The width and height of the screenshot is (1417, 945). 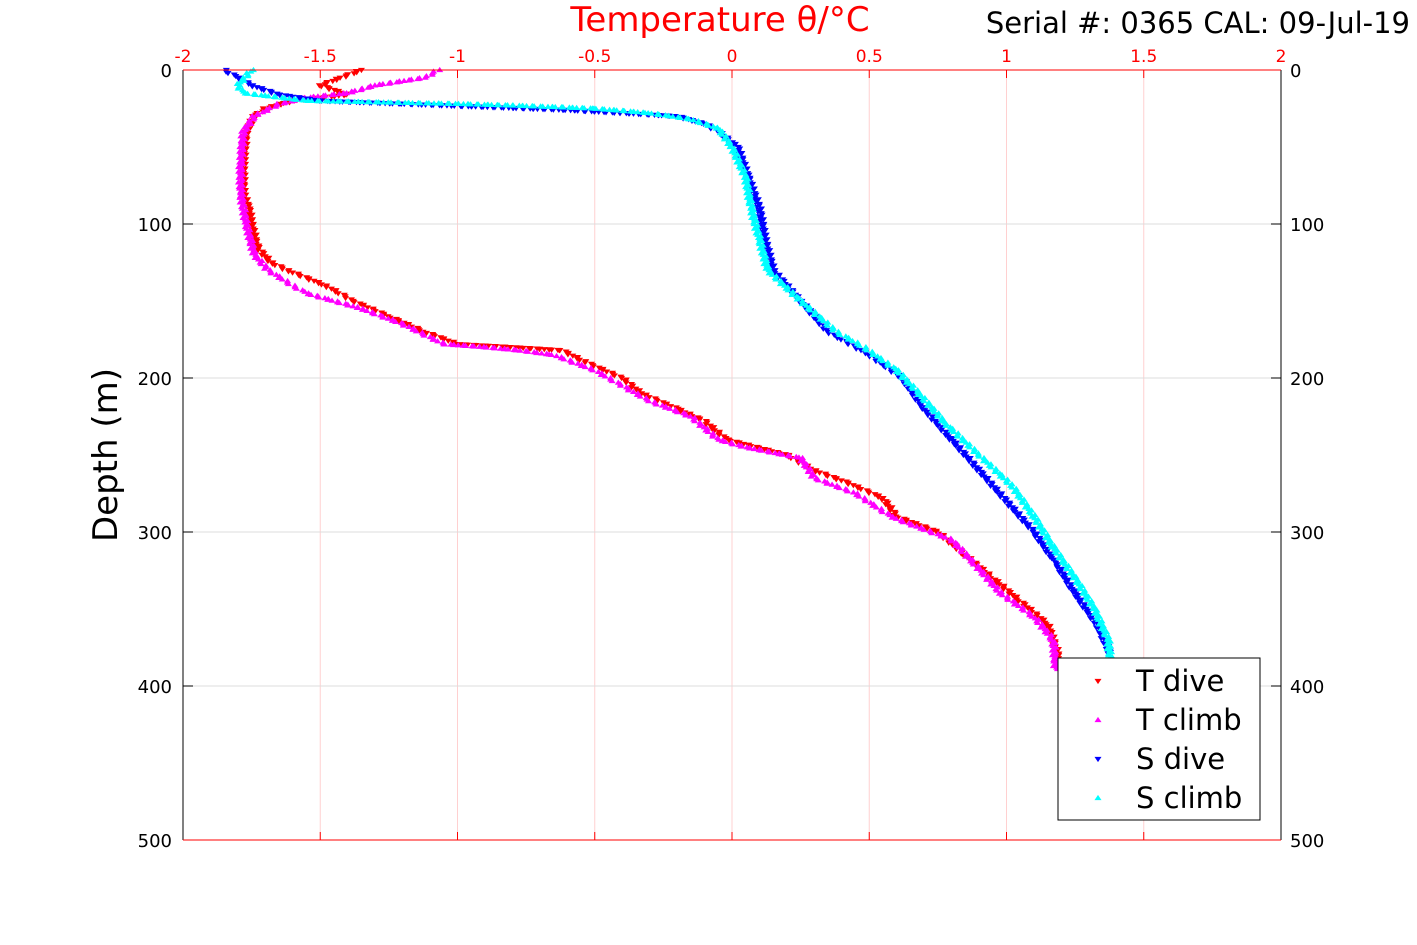 What do you see at coordinates (1159, 739) in the screenshot?
I see `legend: T dive T climb S dive S climb` at bounding box center [1159, 739].